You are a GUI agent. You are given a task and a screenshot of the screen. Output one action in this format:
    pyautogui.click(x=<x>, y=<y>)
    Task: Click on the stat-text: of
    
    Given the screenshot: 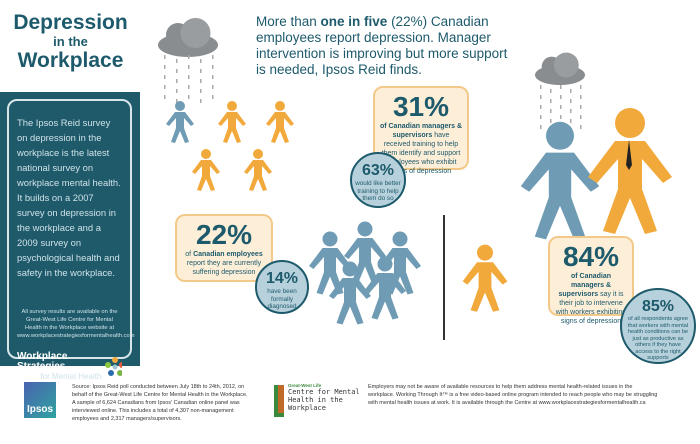 What is the action you would take?
    pyautogui.click(x=189, y=254)
    